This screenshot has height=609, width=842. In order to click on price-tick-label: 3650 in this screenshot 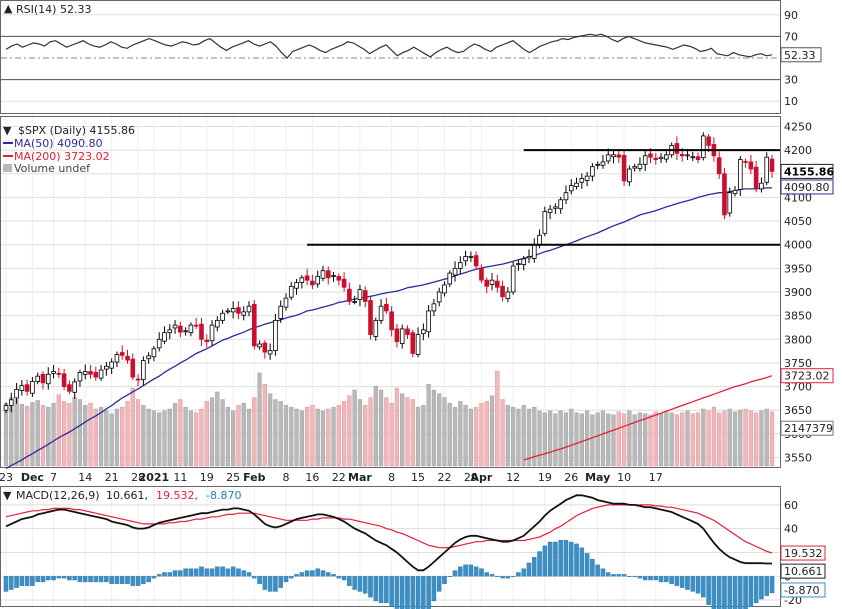, I will do `click(798, 410)`.